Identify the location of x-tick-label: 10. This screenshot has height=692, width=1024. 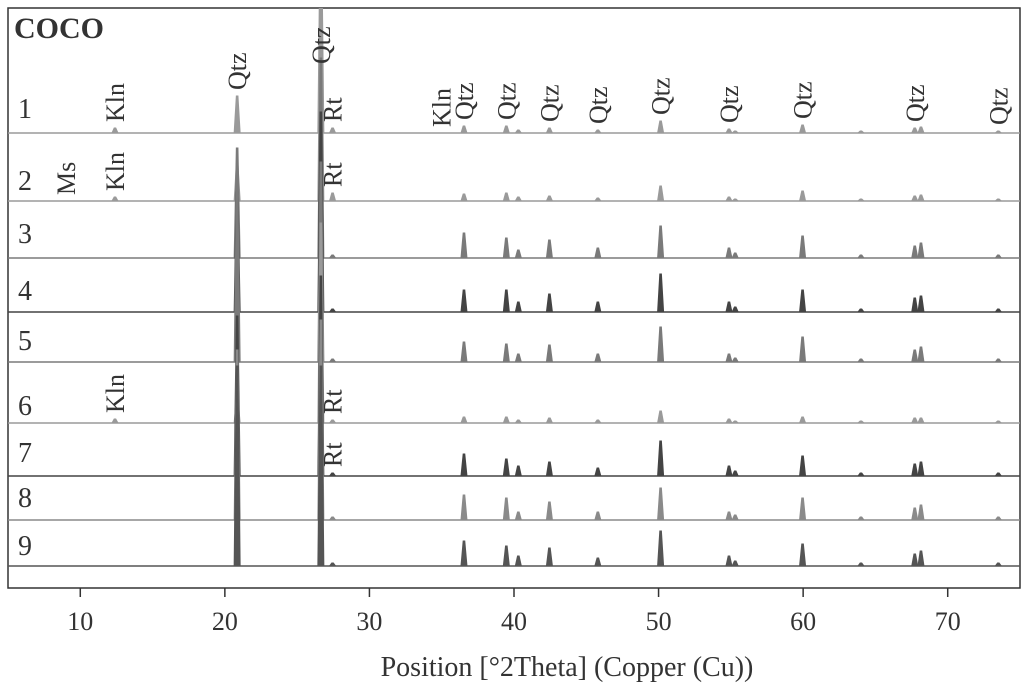
(80, 621).